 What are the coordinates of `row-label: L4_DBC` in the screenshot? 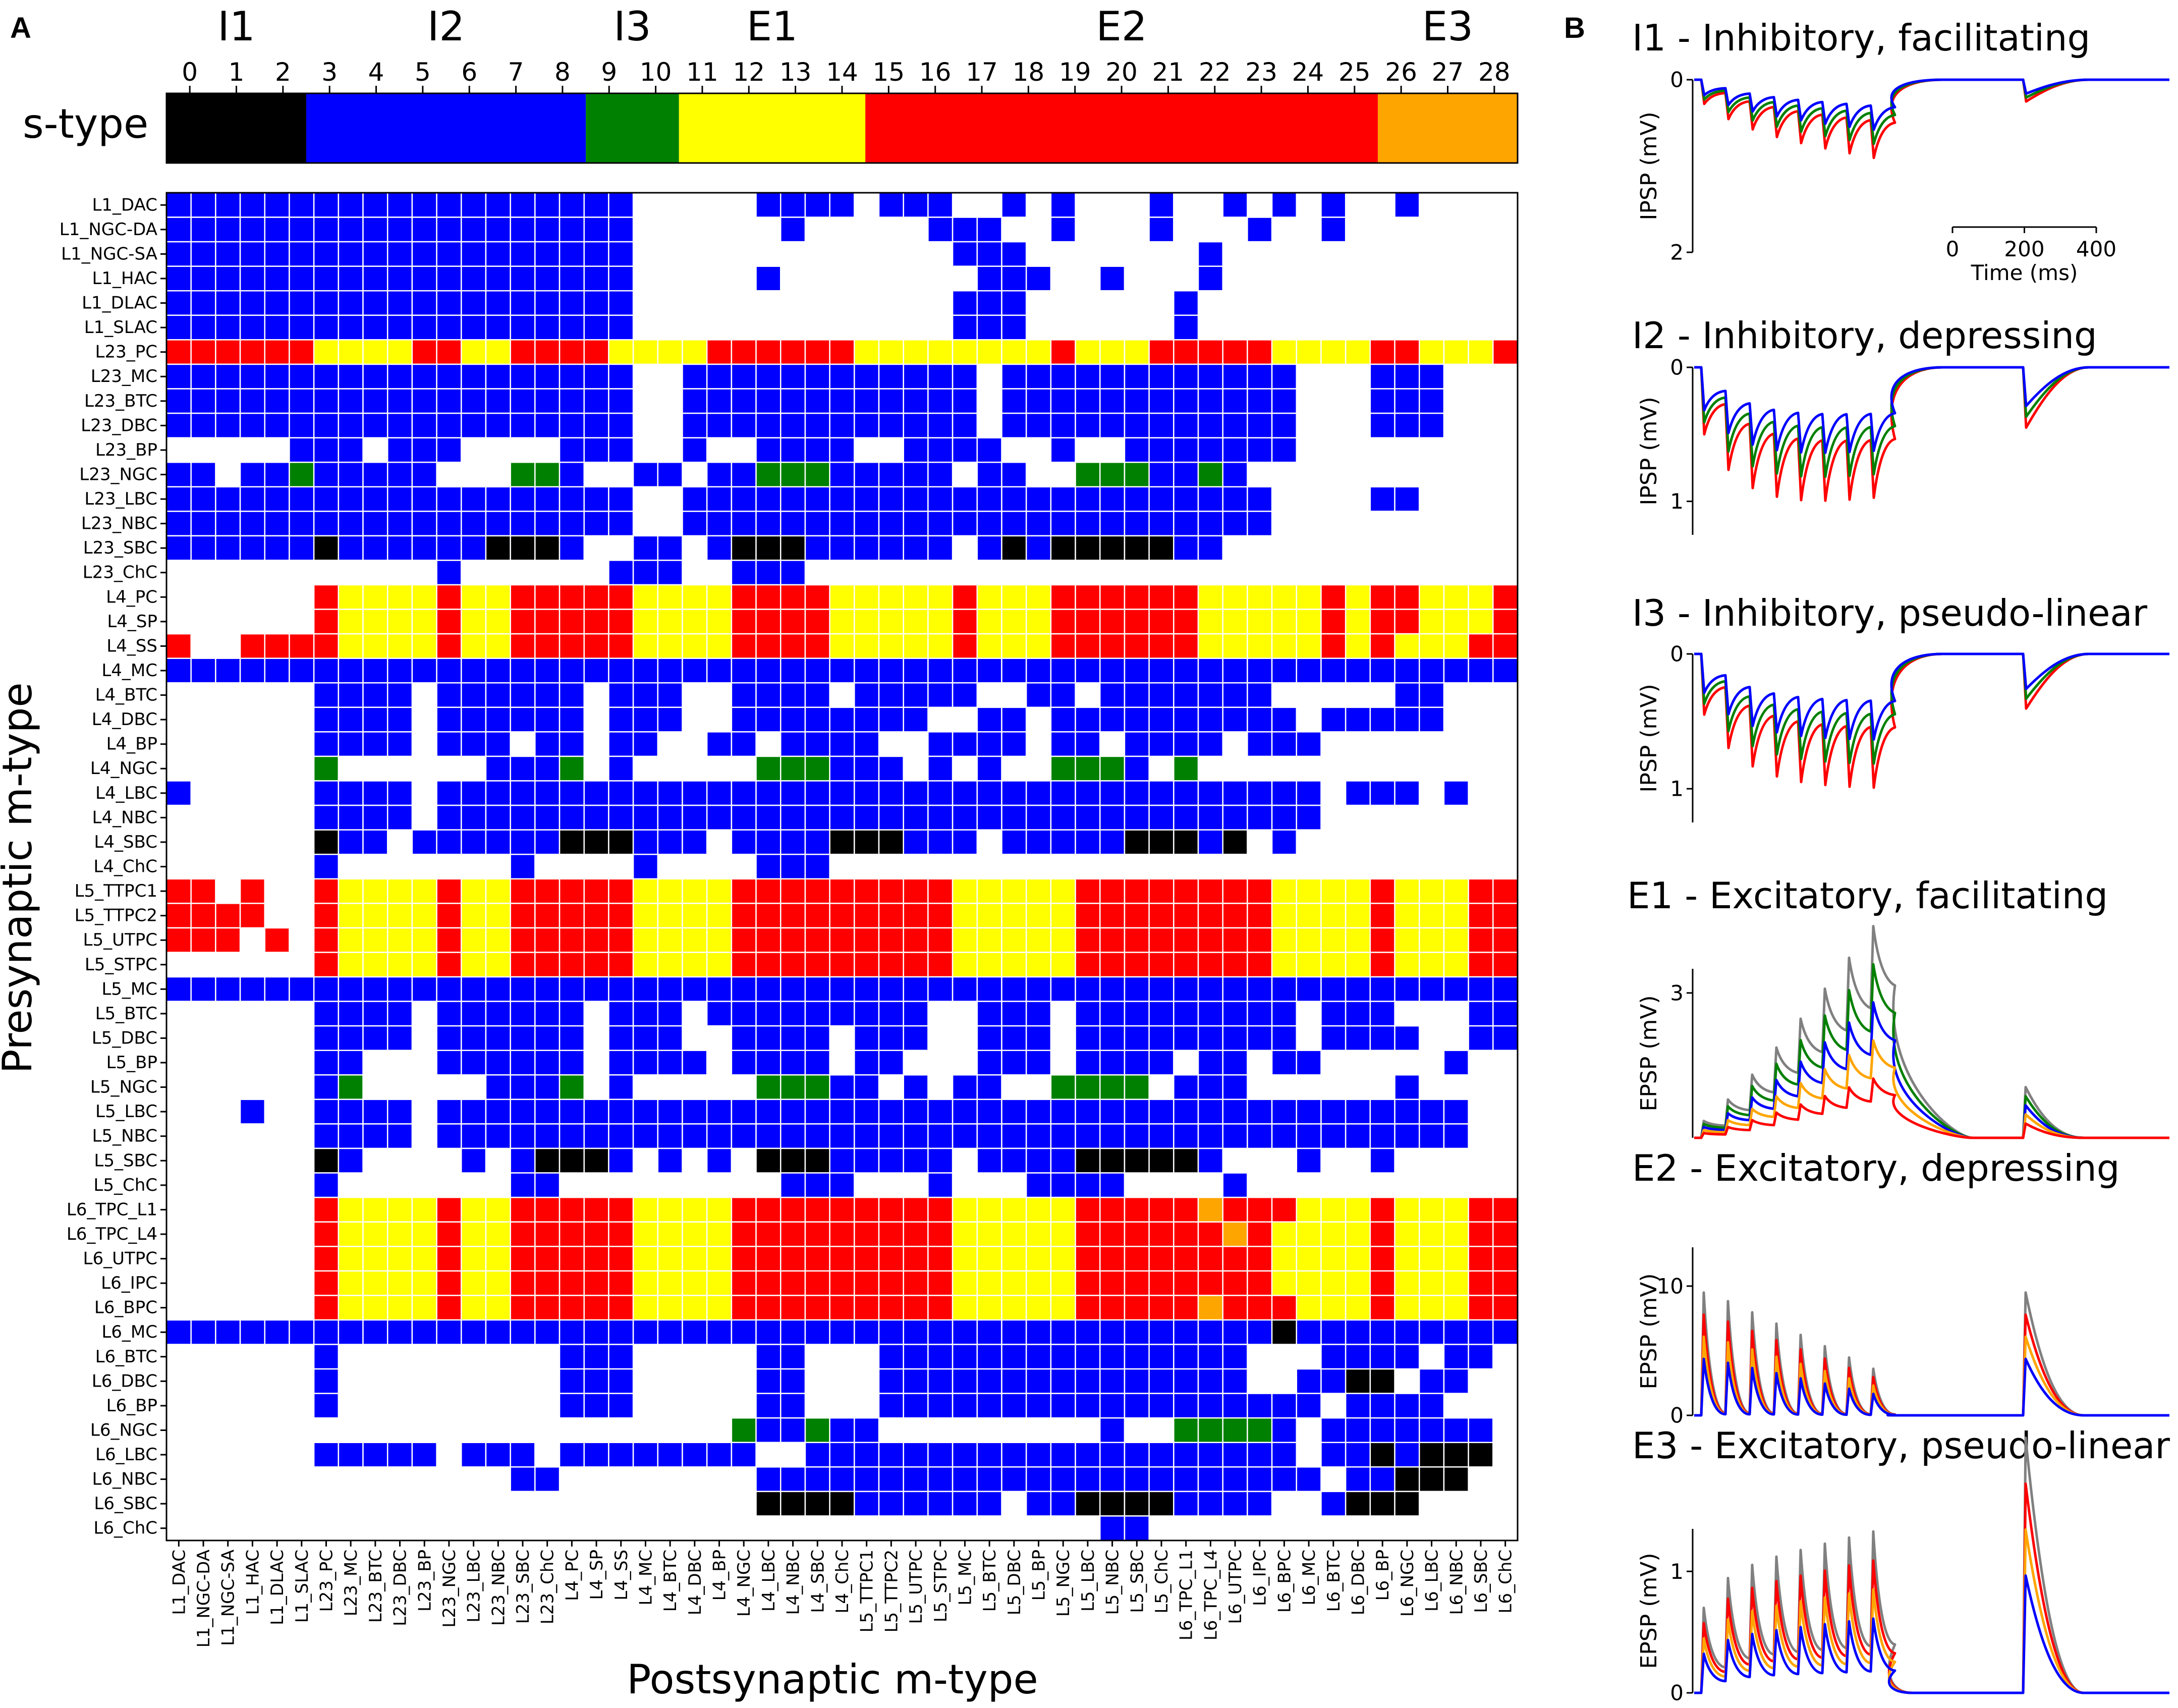 It's located at (124, 720).